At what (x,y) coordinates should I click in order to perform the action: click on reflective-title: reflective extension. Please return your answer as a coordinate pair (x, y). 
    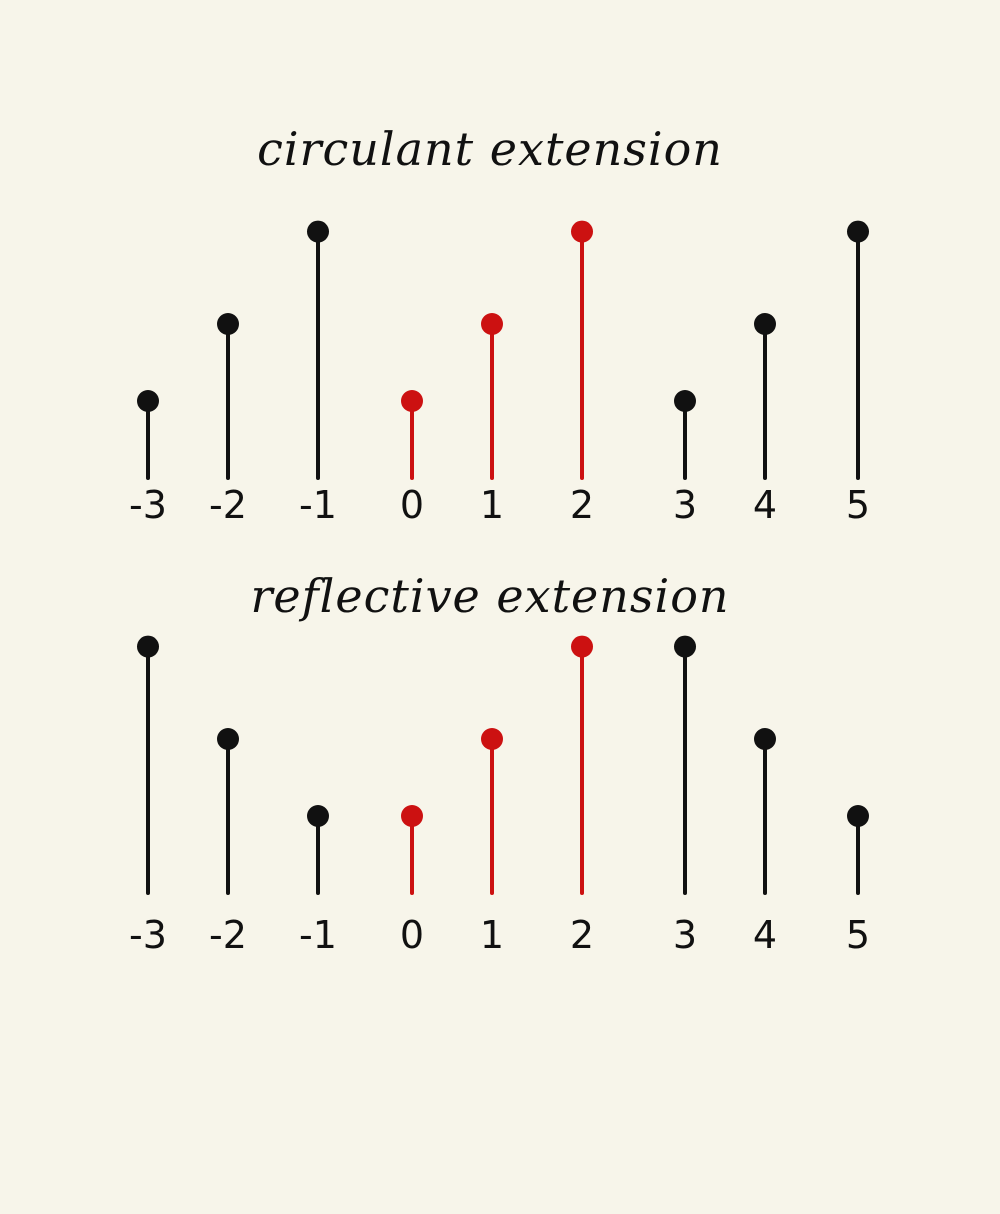
    Looking at the image, I should click on (489, 596).